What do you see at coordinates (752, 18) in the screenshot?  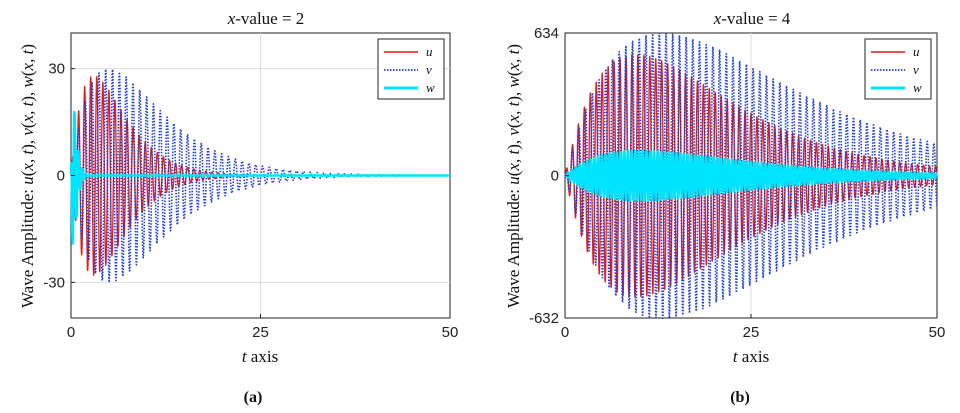 I see `chart-title: x-value = 4` at bounding box center [752, 18].